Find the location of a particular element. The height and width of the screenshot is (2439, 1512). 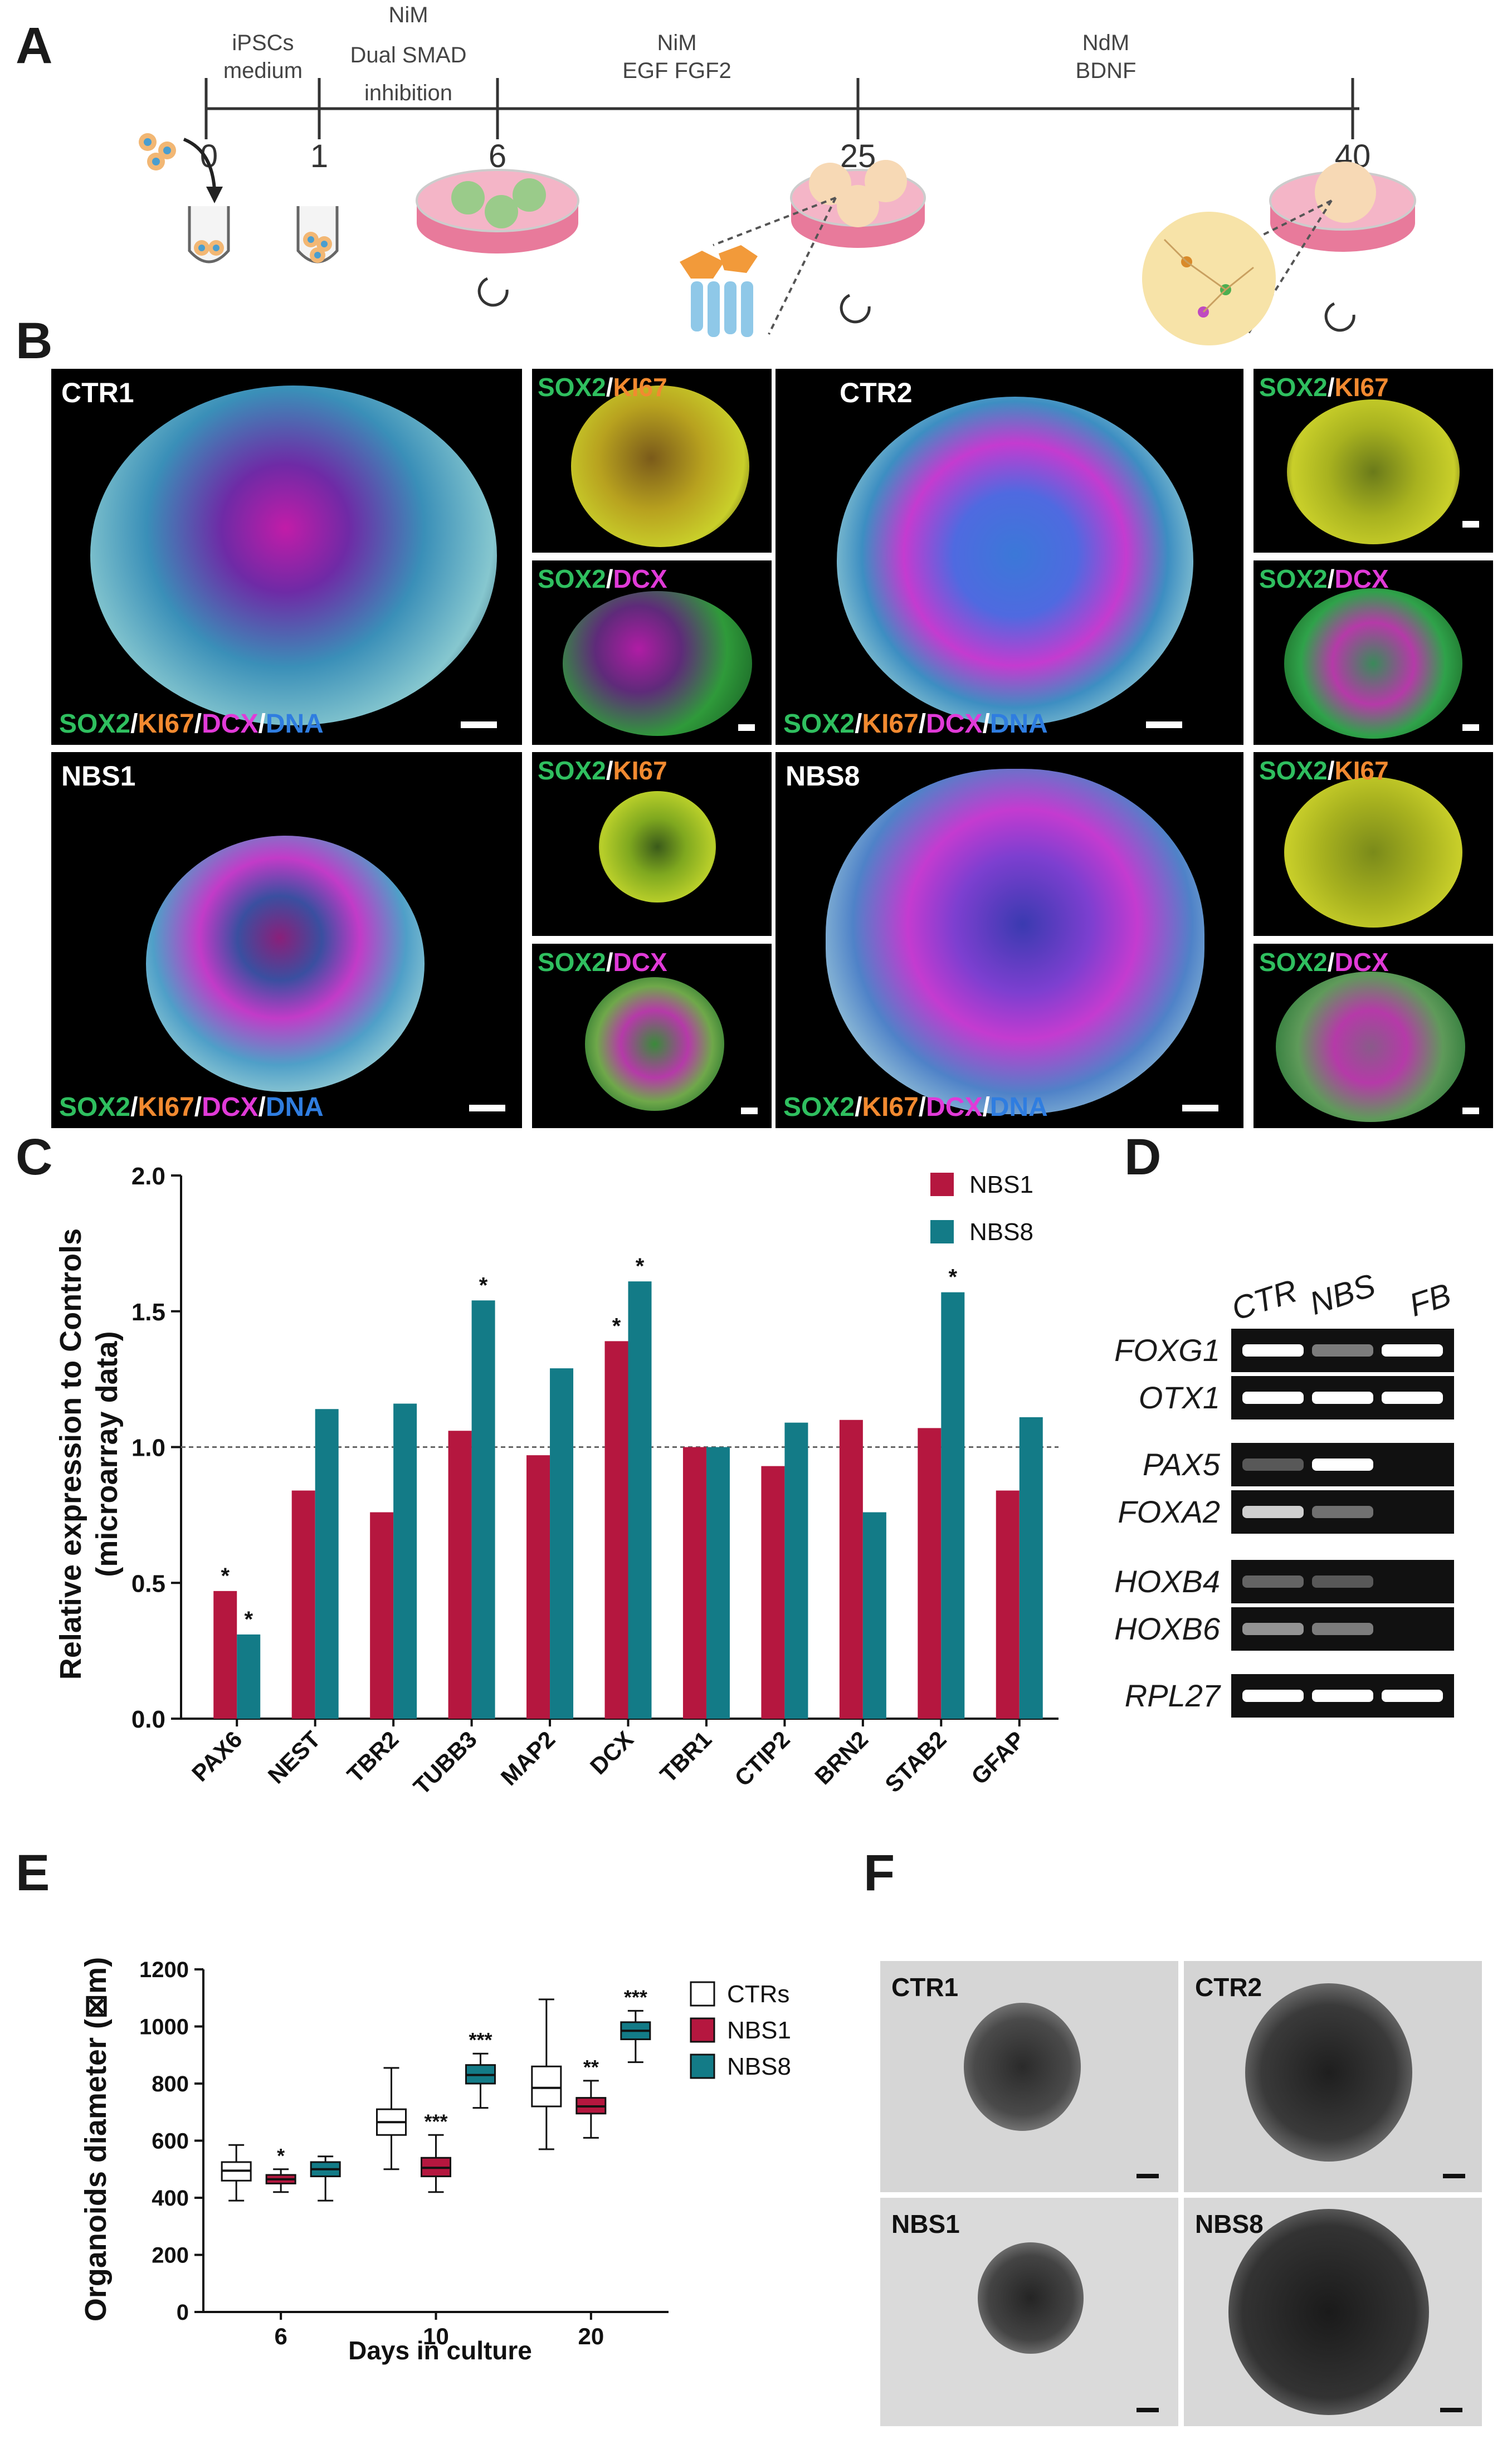

gel-gene-label: HOXB4 is located at coordinates (1167, 1581).